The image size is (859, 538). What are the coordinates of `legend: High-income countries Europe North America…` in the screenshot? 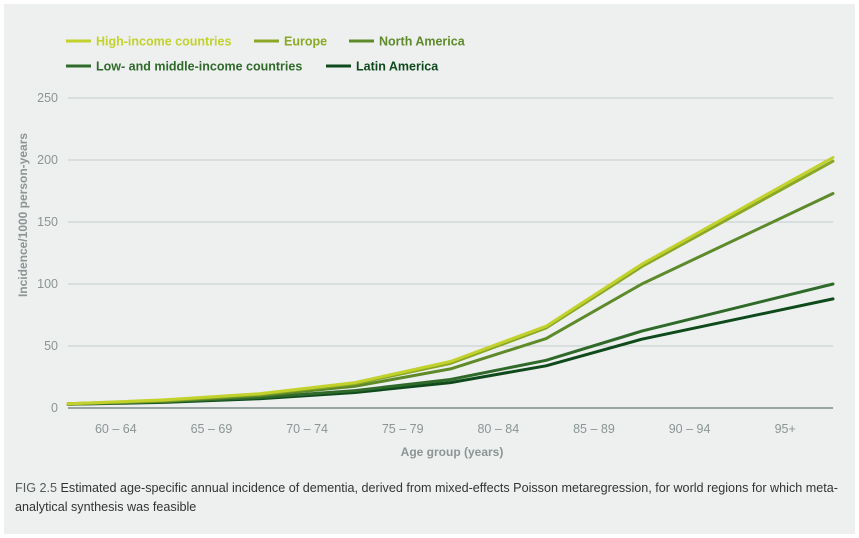 It's located at (266, 54).